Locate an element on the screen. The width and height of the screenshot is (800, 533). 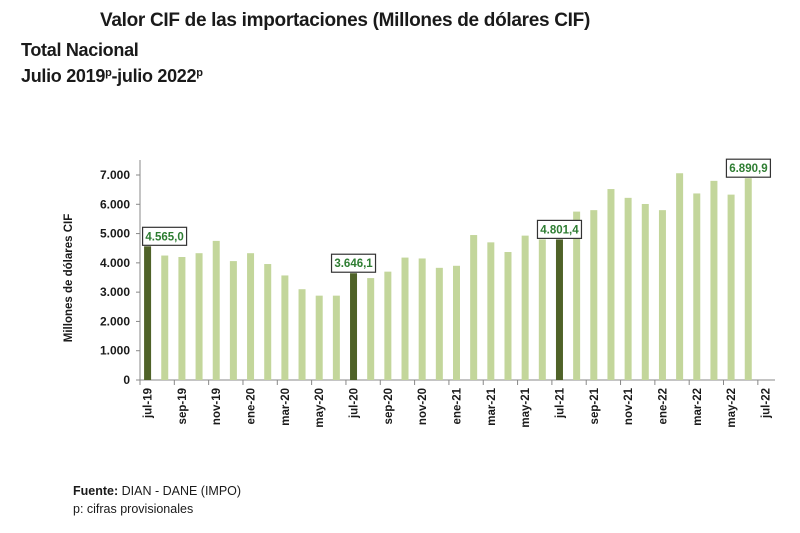
y-tick-label: 0 is located at coordinates (126, 380).